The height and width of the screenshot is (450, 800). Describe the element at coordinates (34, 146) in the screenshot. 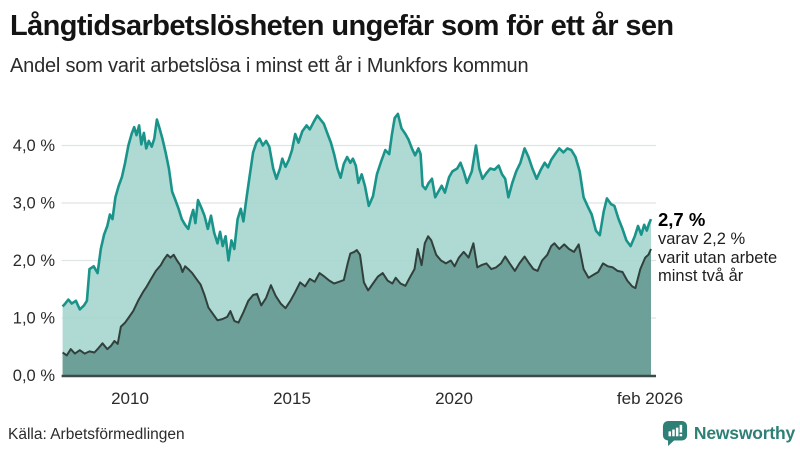

I see `y-axis-tick-label: 4,0 %` at that location.